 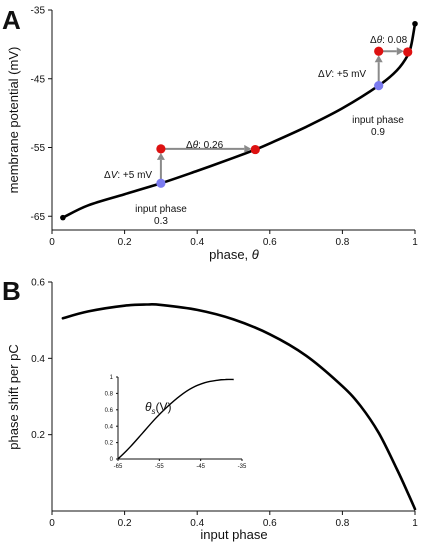 I want to click on annotation-input-phase-1-value: 0.3, so click(x=161, y=221).